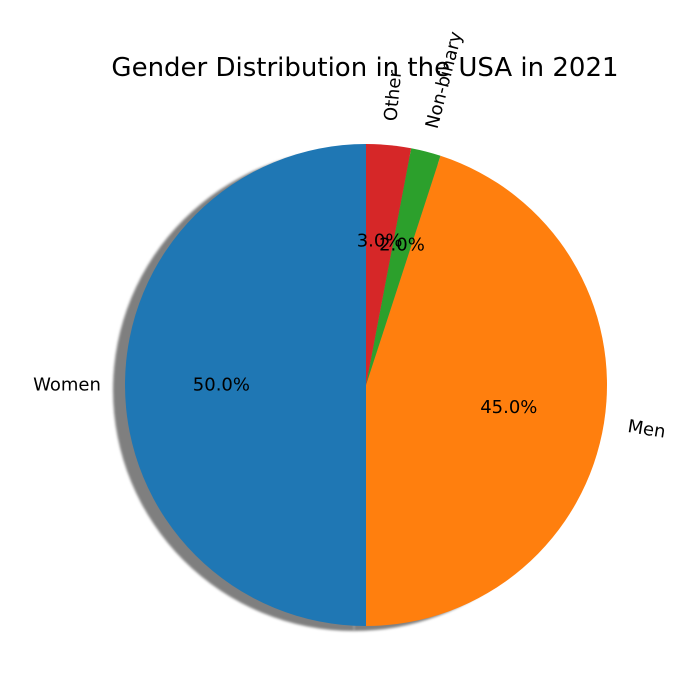  I want to click on pie-value-label-other: 3.0%, so click(380, 241).